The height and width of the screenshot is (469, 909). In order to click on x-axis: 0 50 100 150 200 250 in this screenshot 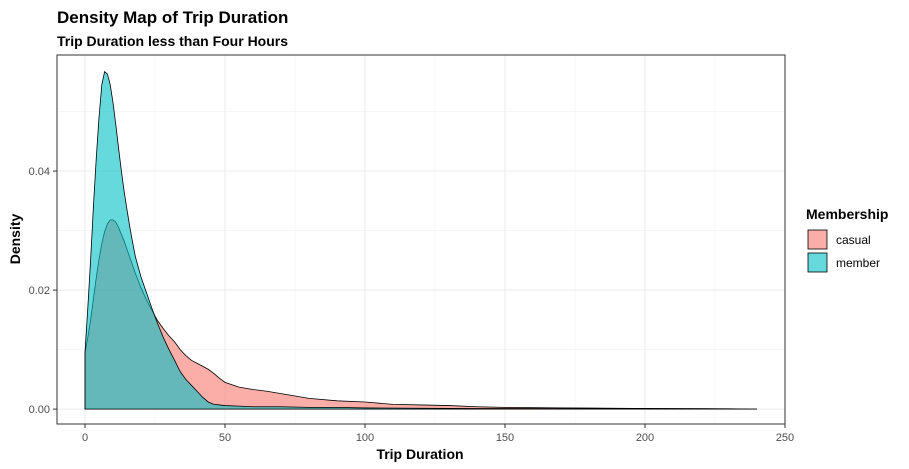, I will do `click(438, 434)`.